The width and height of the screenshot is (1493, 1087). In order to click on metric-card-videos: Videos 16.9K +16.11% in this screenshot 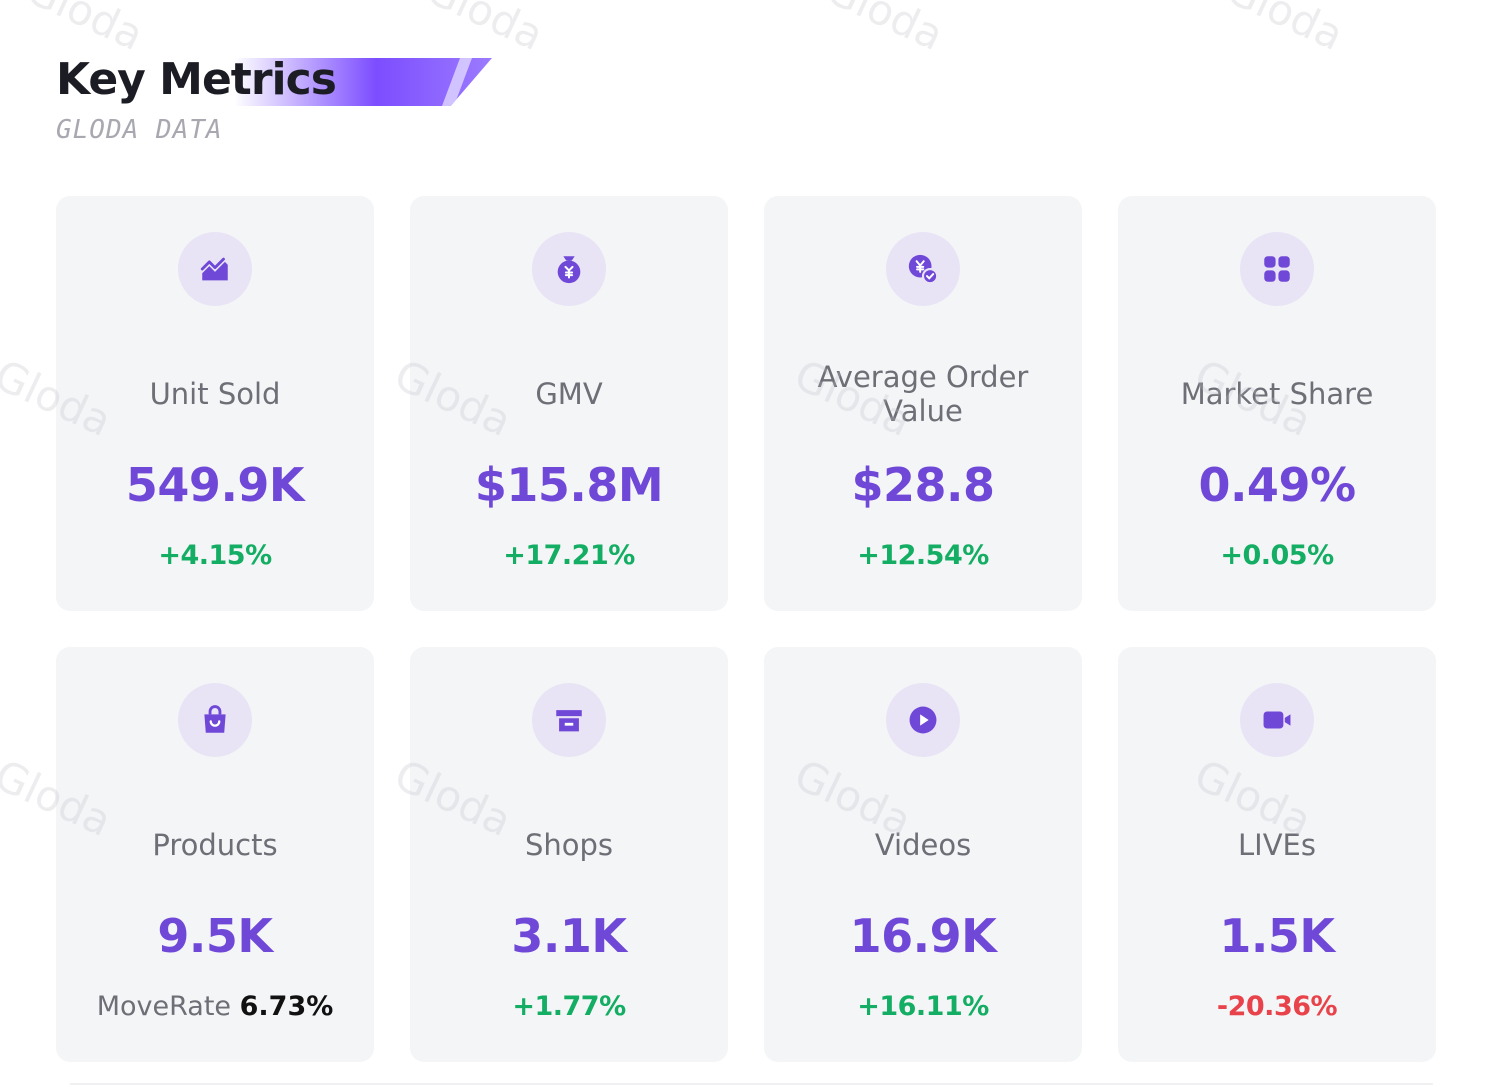, I will do `click(923, 854)`.